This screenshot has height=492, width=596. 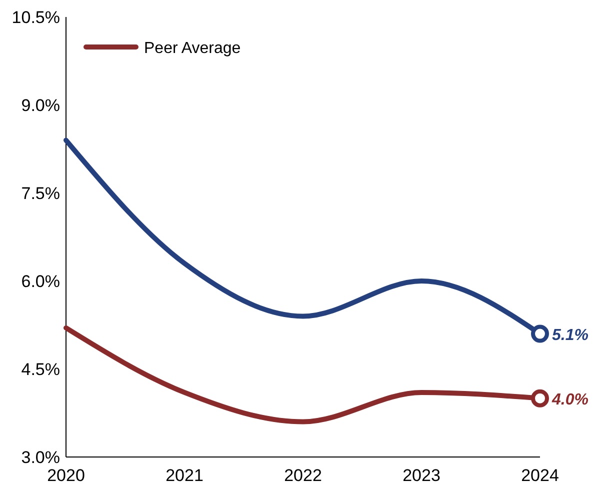 I want to click on x-tick-label: 2020, so click(x=66, y=475).